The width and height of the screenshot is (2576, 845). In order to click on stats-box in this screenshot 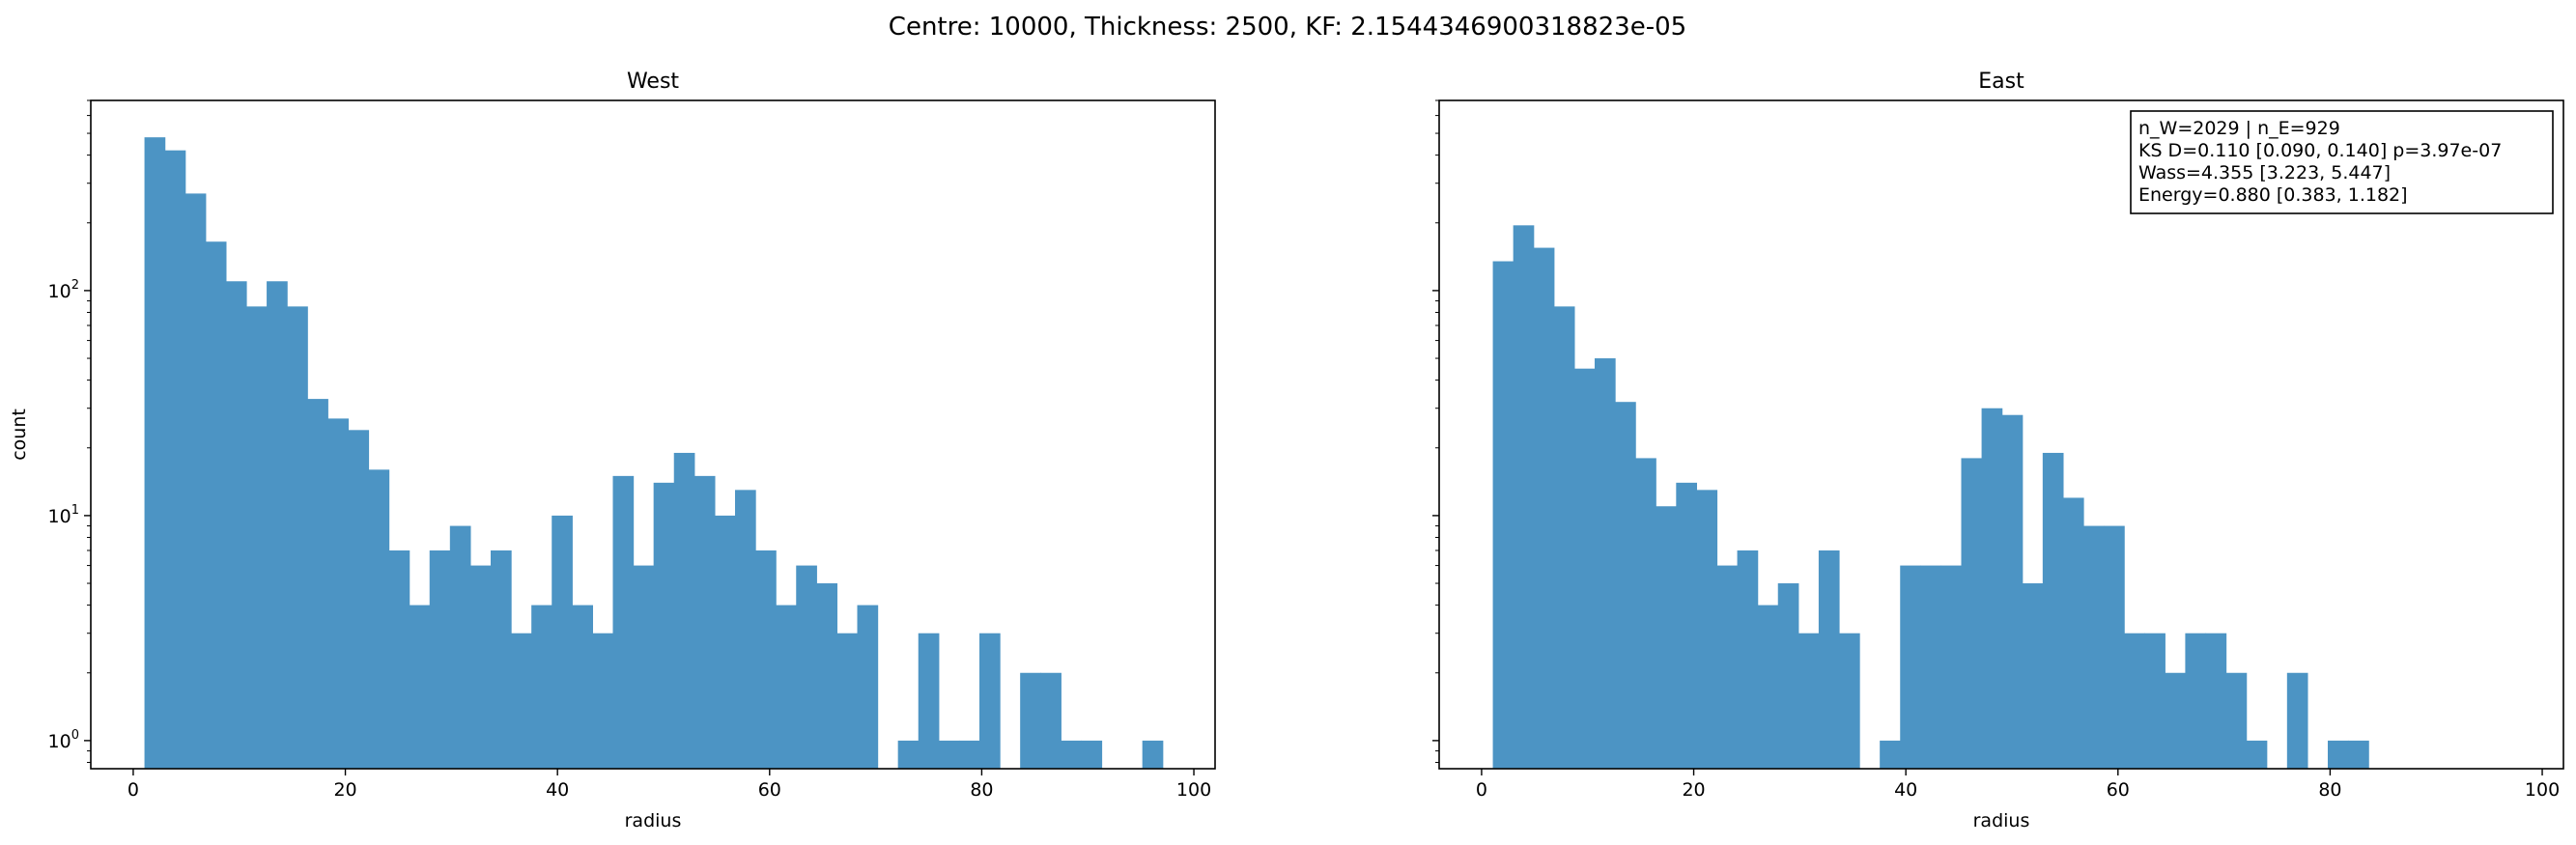, I will do `click(2342, 162)`.